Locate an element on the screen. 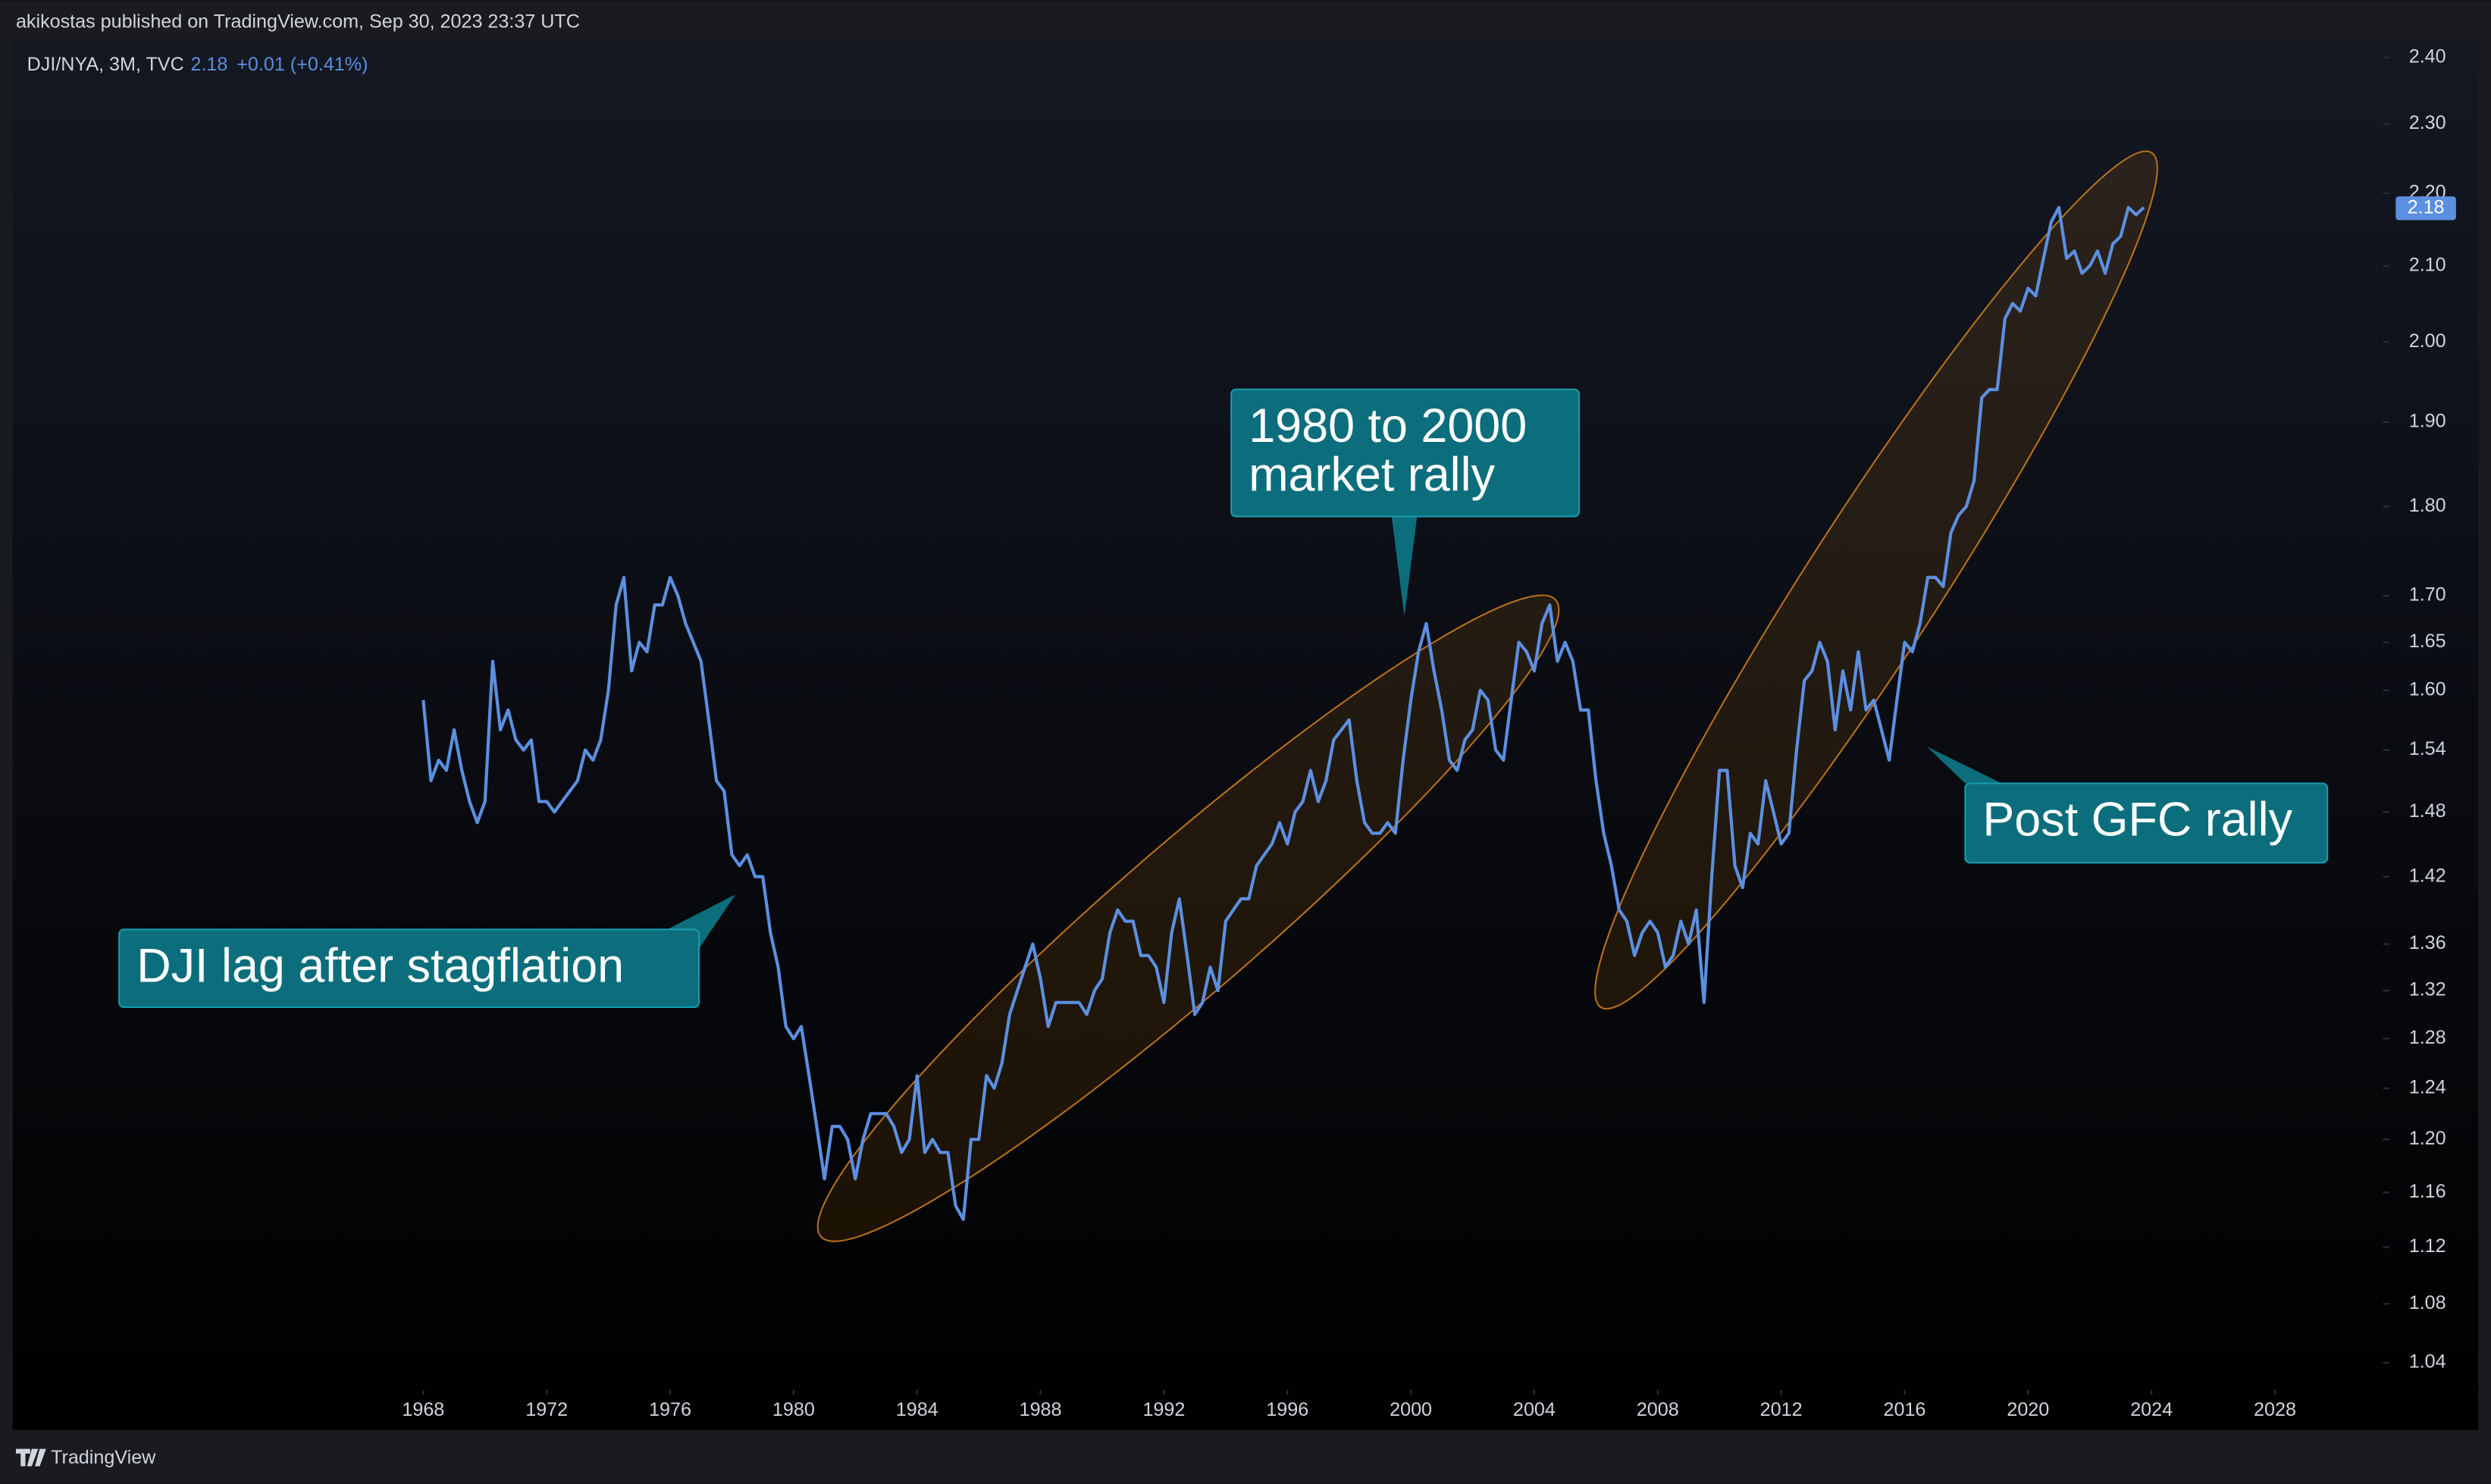 This screenshot has width=2491, height=1484. y-tick-label: 1.08 is located at coordinates (2427, 1302).